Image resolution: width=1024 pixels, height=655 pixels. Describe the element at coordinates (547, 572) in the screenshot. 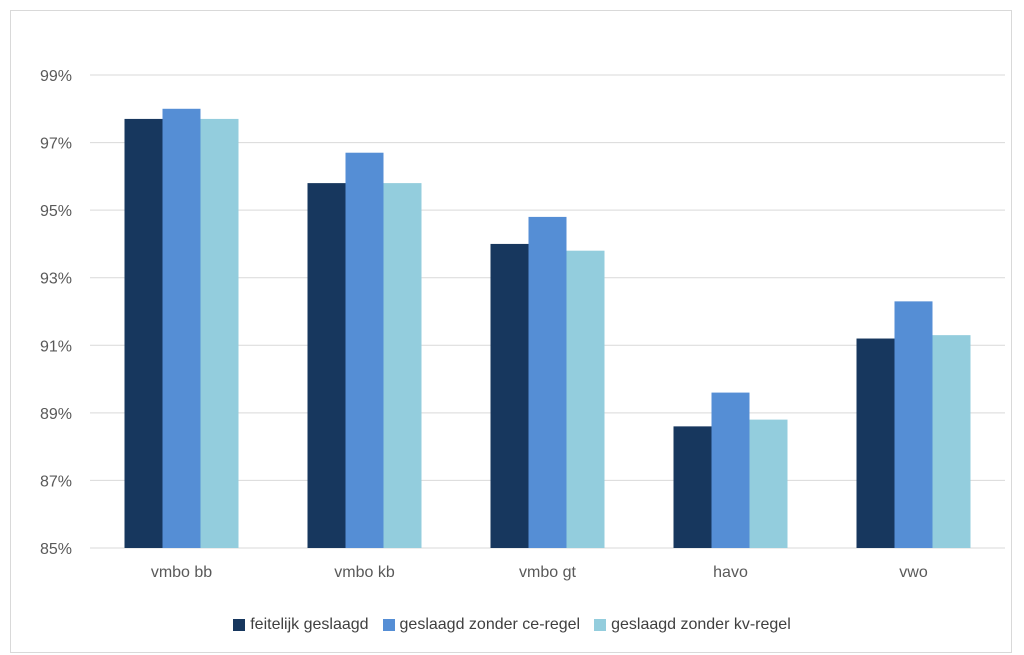

I see `x-tick-label: vmbo gt` at that location.